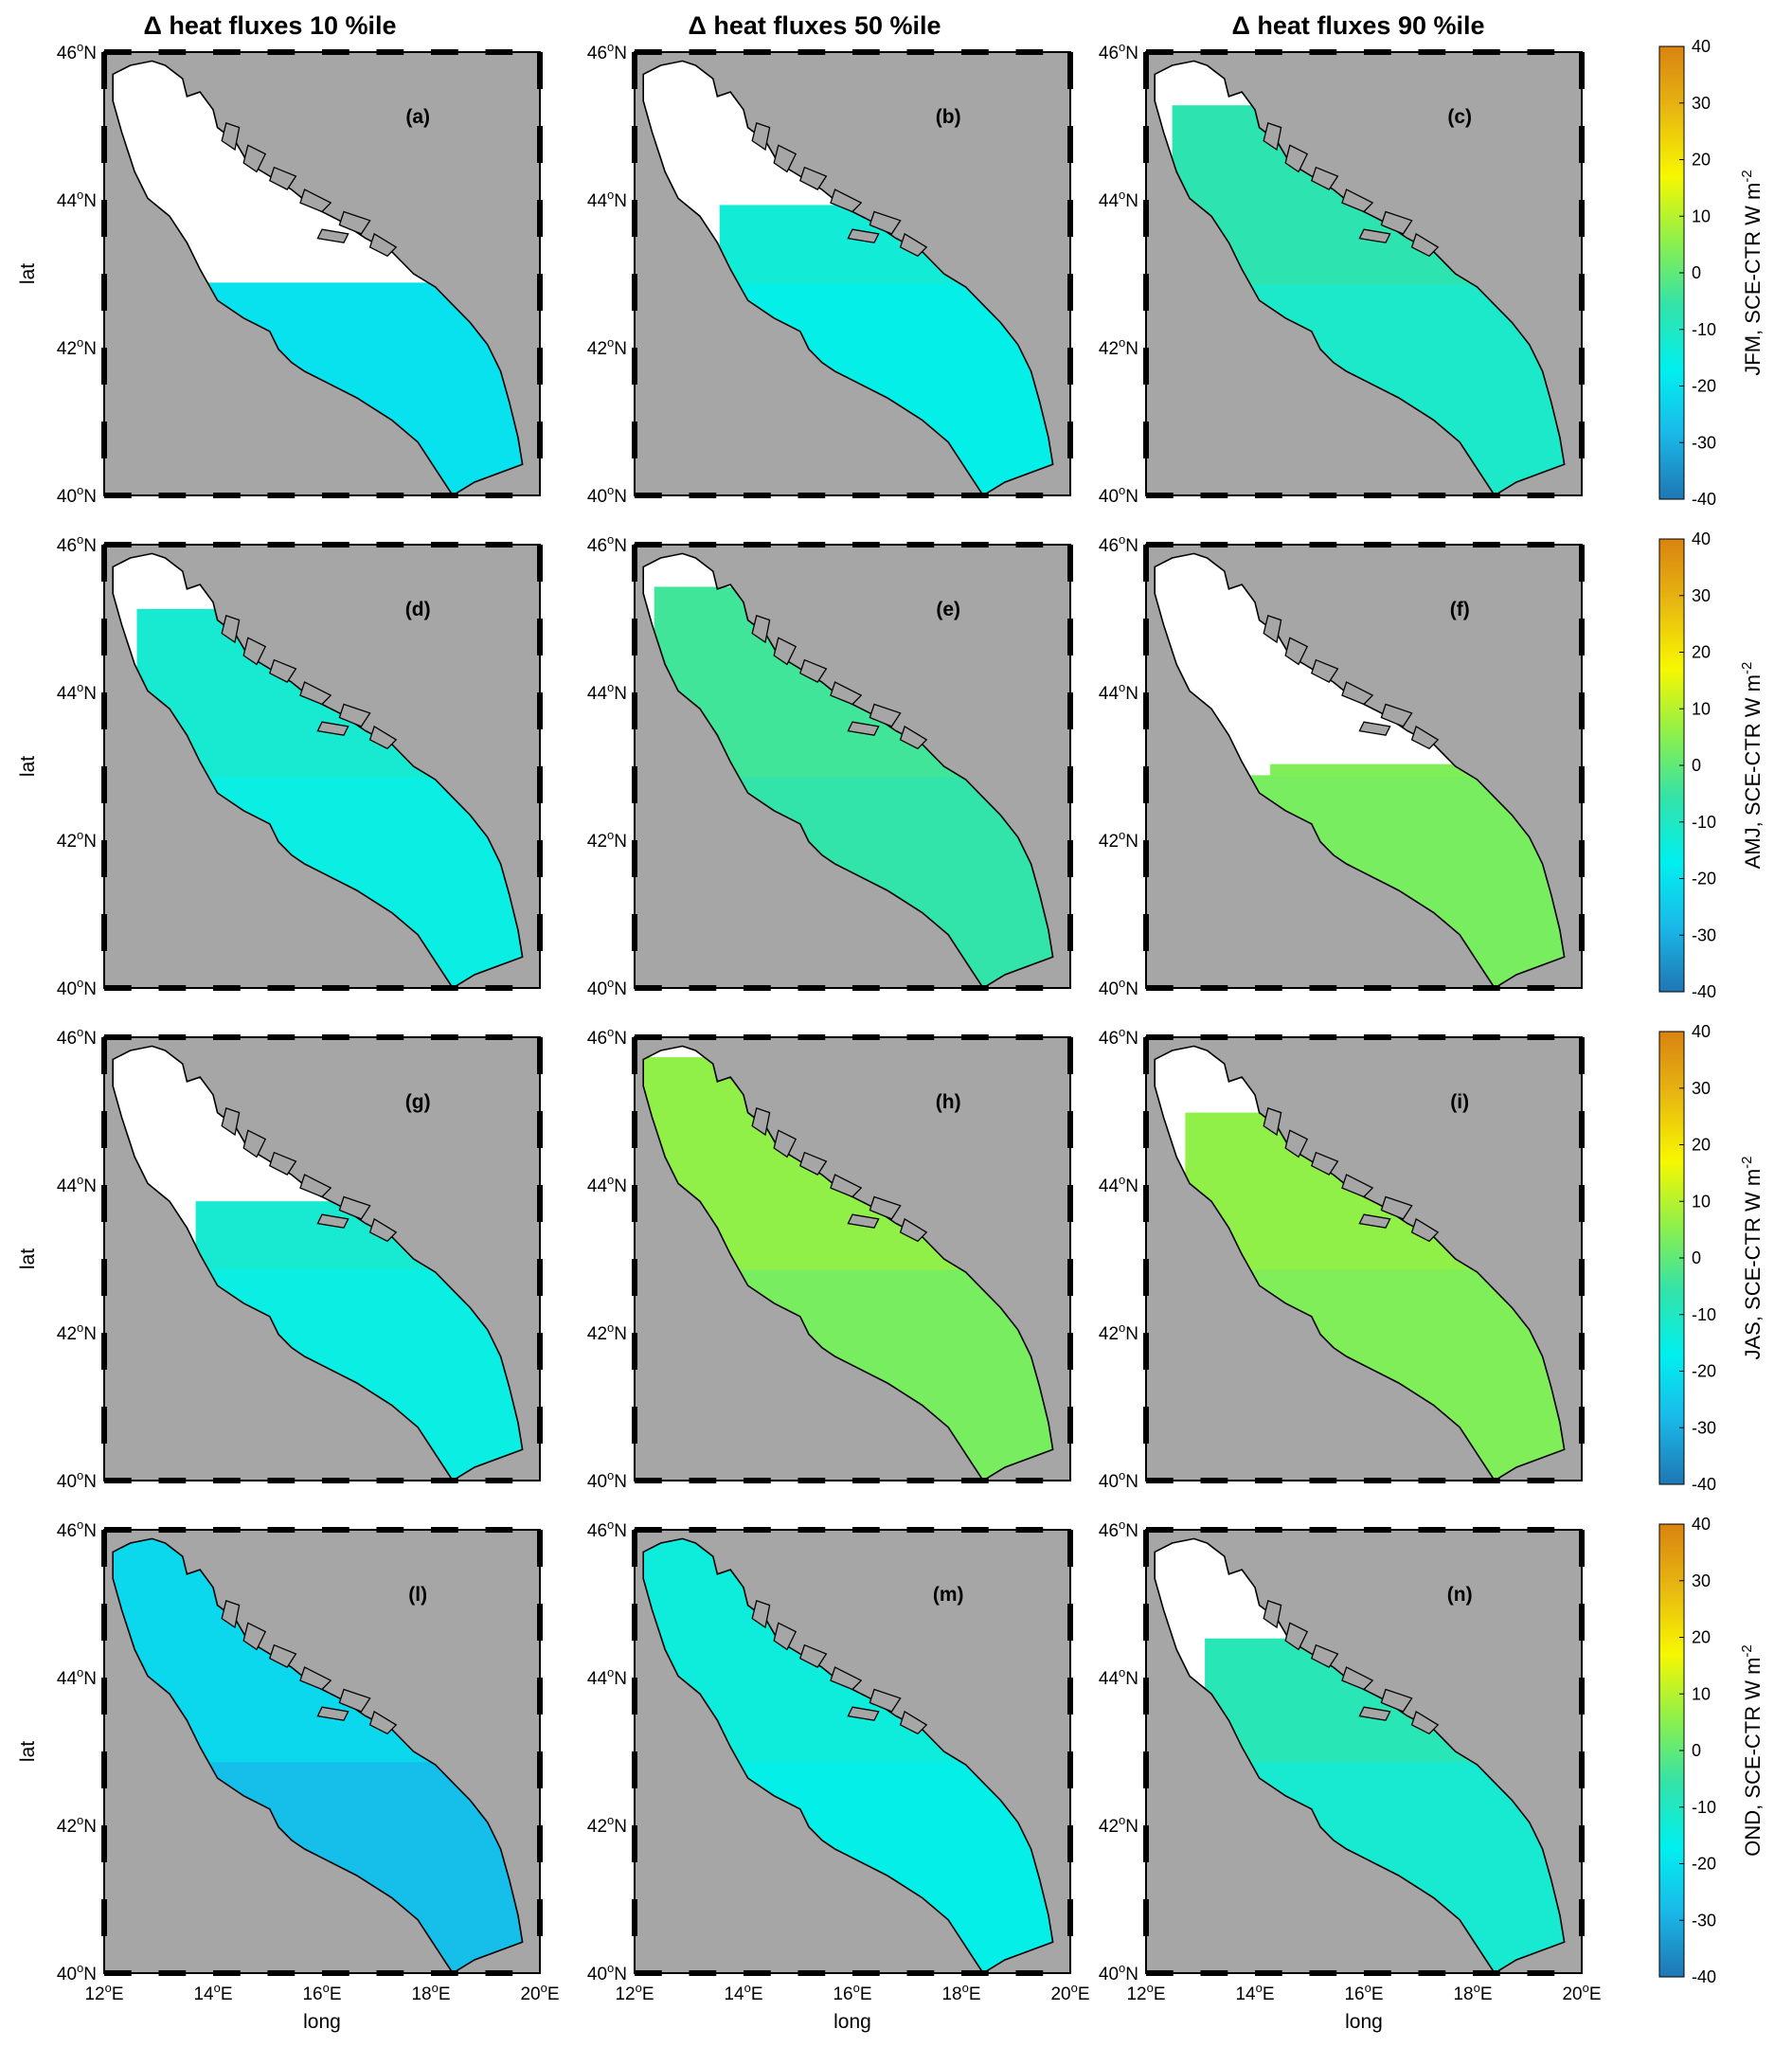 The image size is (1792, 2065). What do you see at coordinates (1704, 442) in the screenshot?
I see `colorbar-tick-label: -30` at bounding box center [1704, 442].